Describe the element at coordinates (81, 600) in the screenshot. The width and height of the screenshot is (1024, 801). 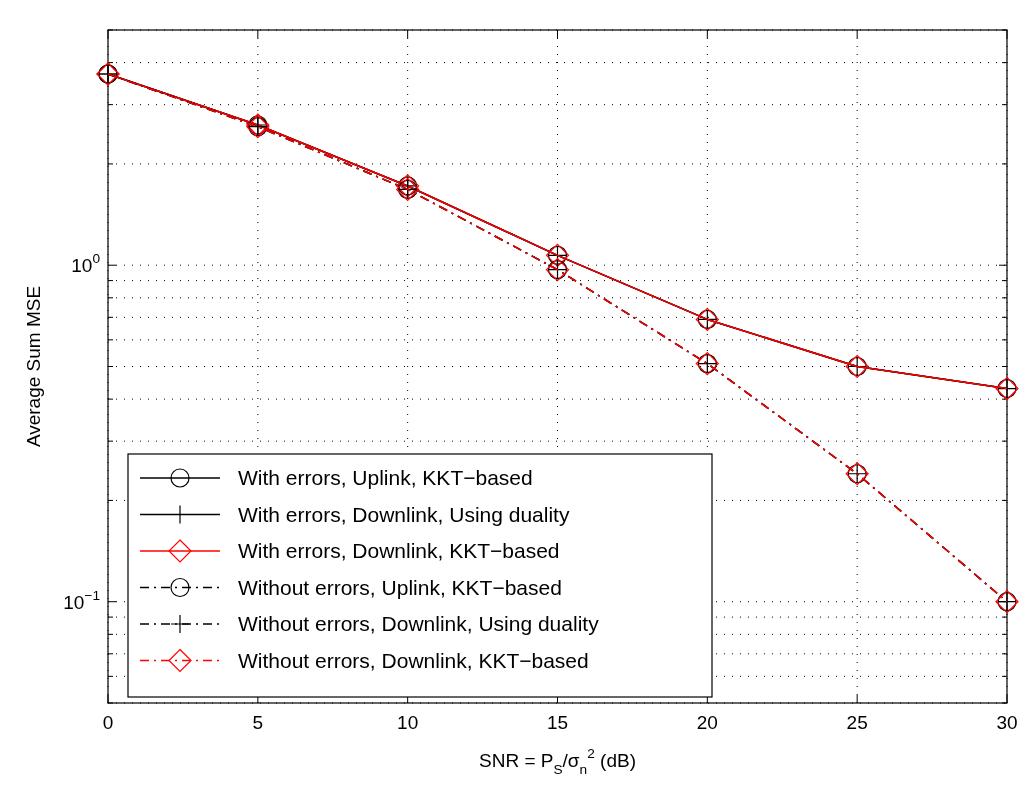
I see `y-tick-label: 10$^{−1}$` at that location.